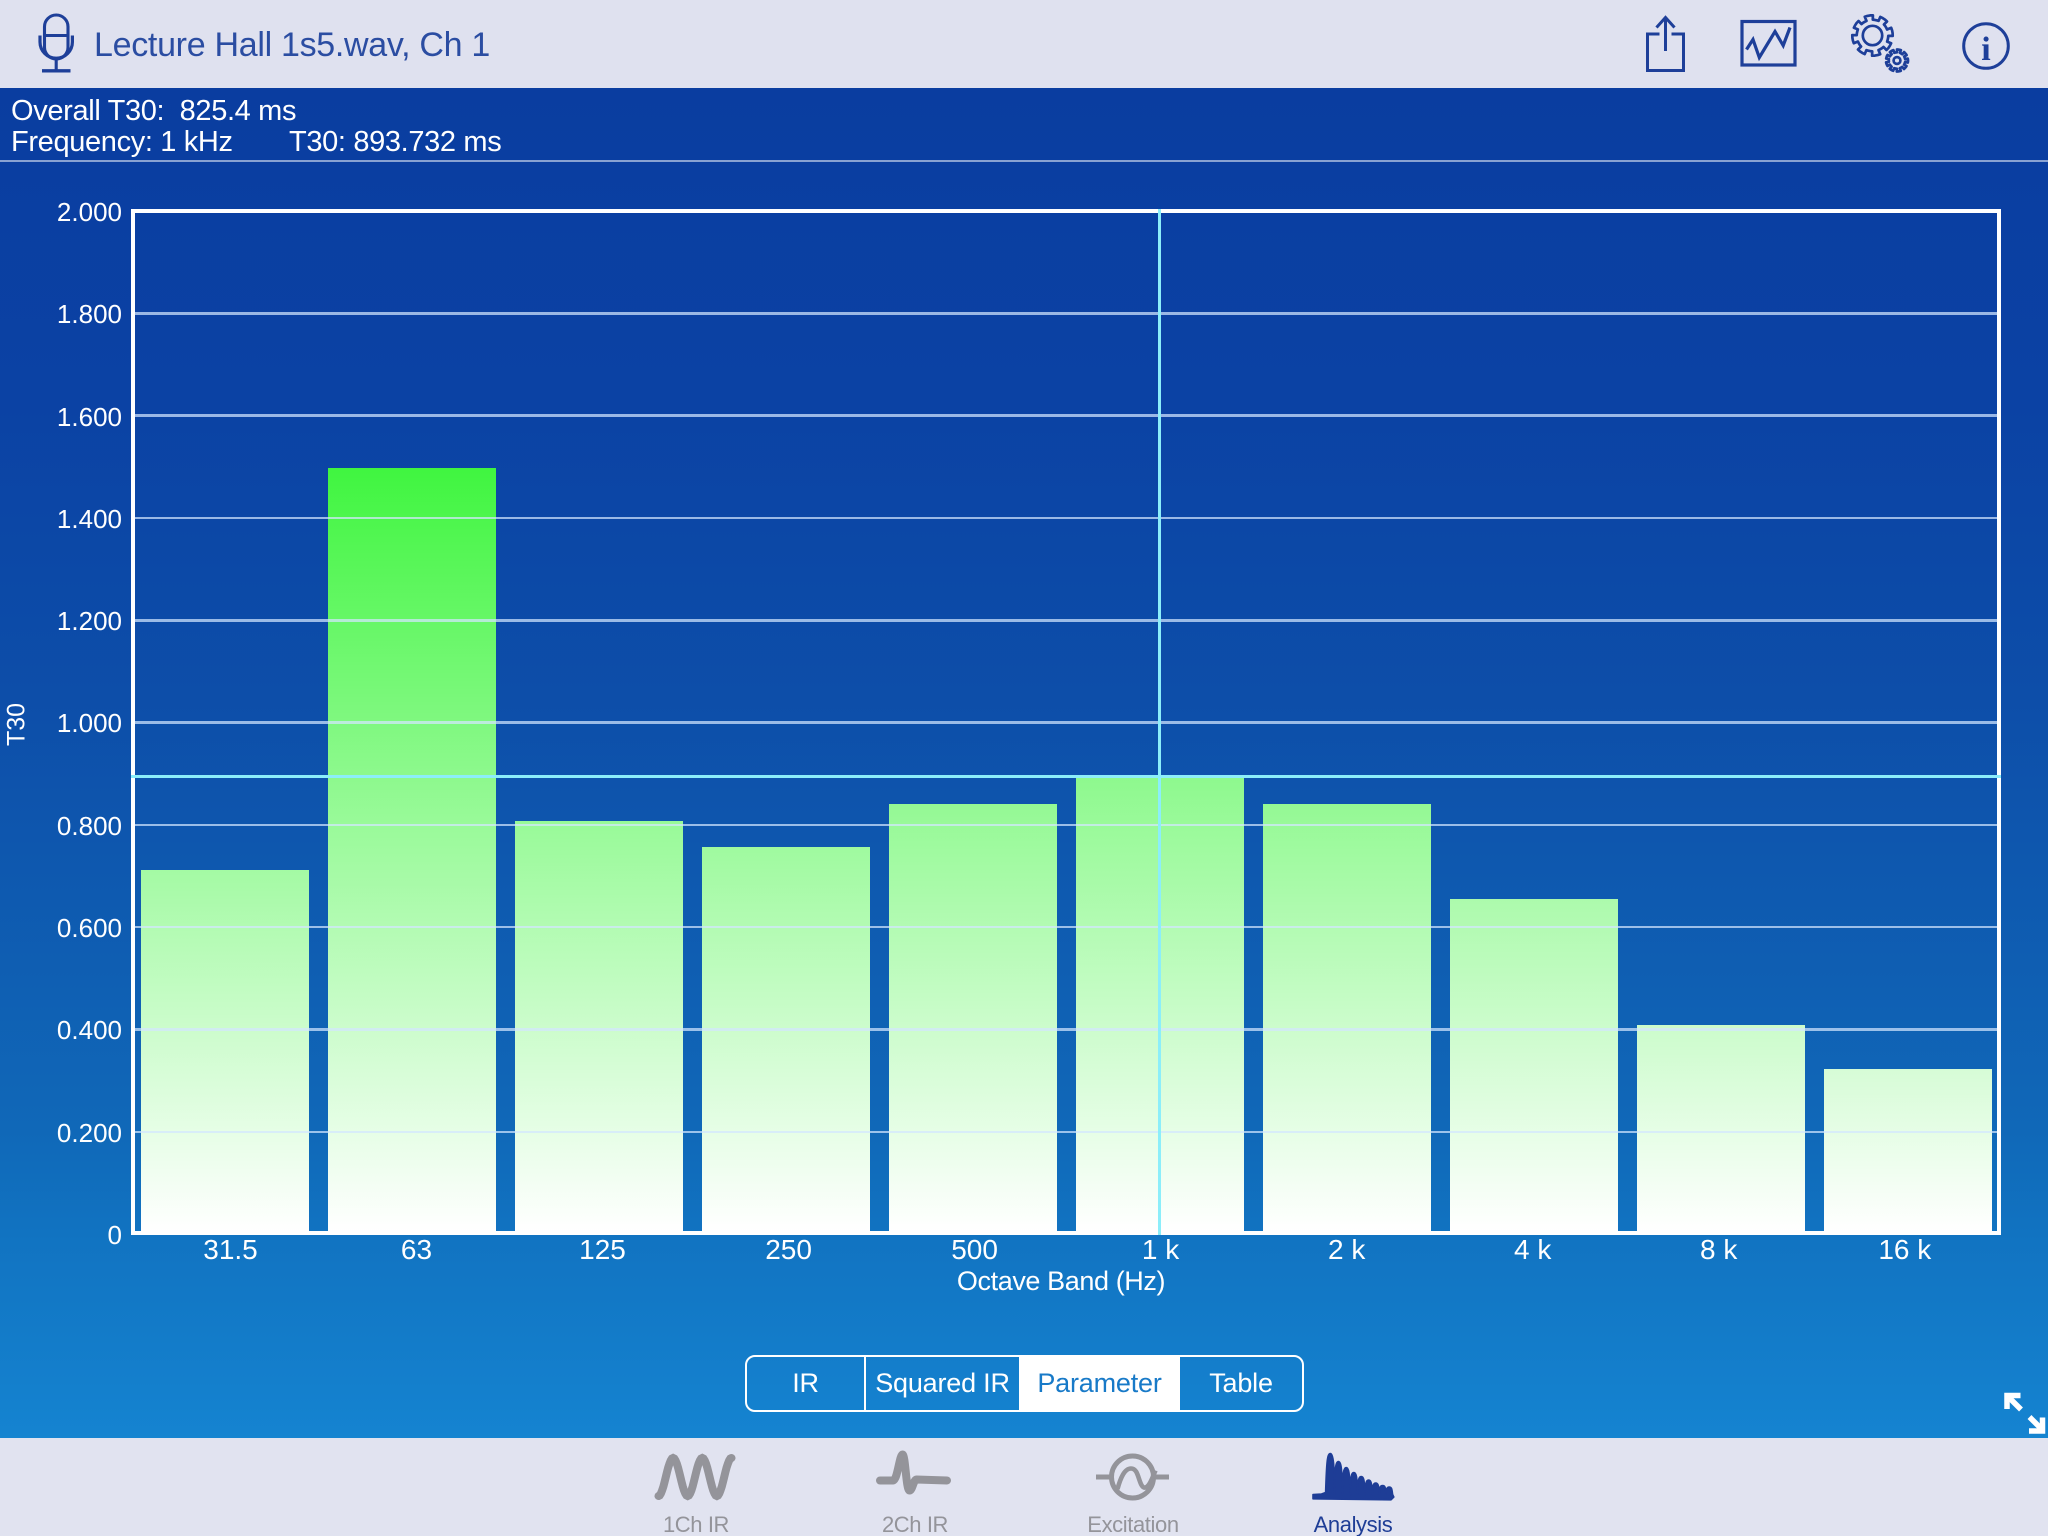 The width and height of the screenshot is (2048, 1536). What do you see at coordinates (1985, 49) in the screenshot?
I see `svg-text: i` at bounding box center [1985, 49].